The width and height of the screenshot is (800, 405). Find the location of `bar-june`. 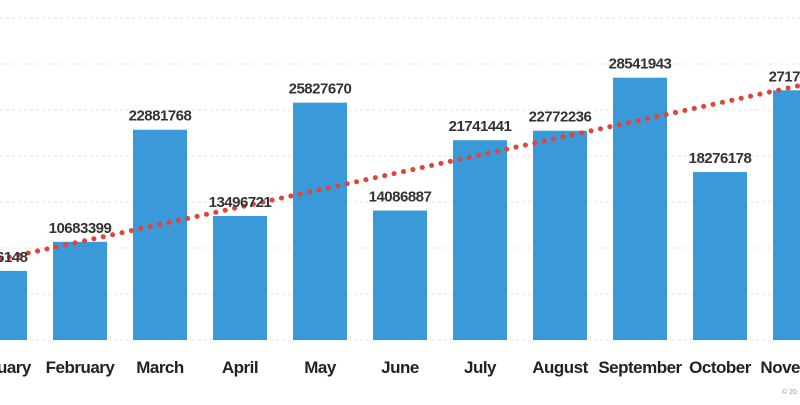

bar-june is located at coordinates (400, 275).